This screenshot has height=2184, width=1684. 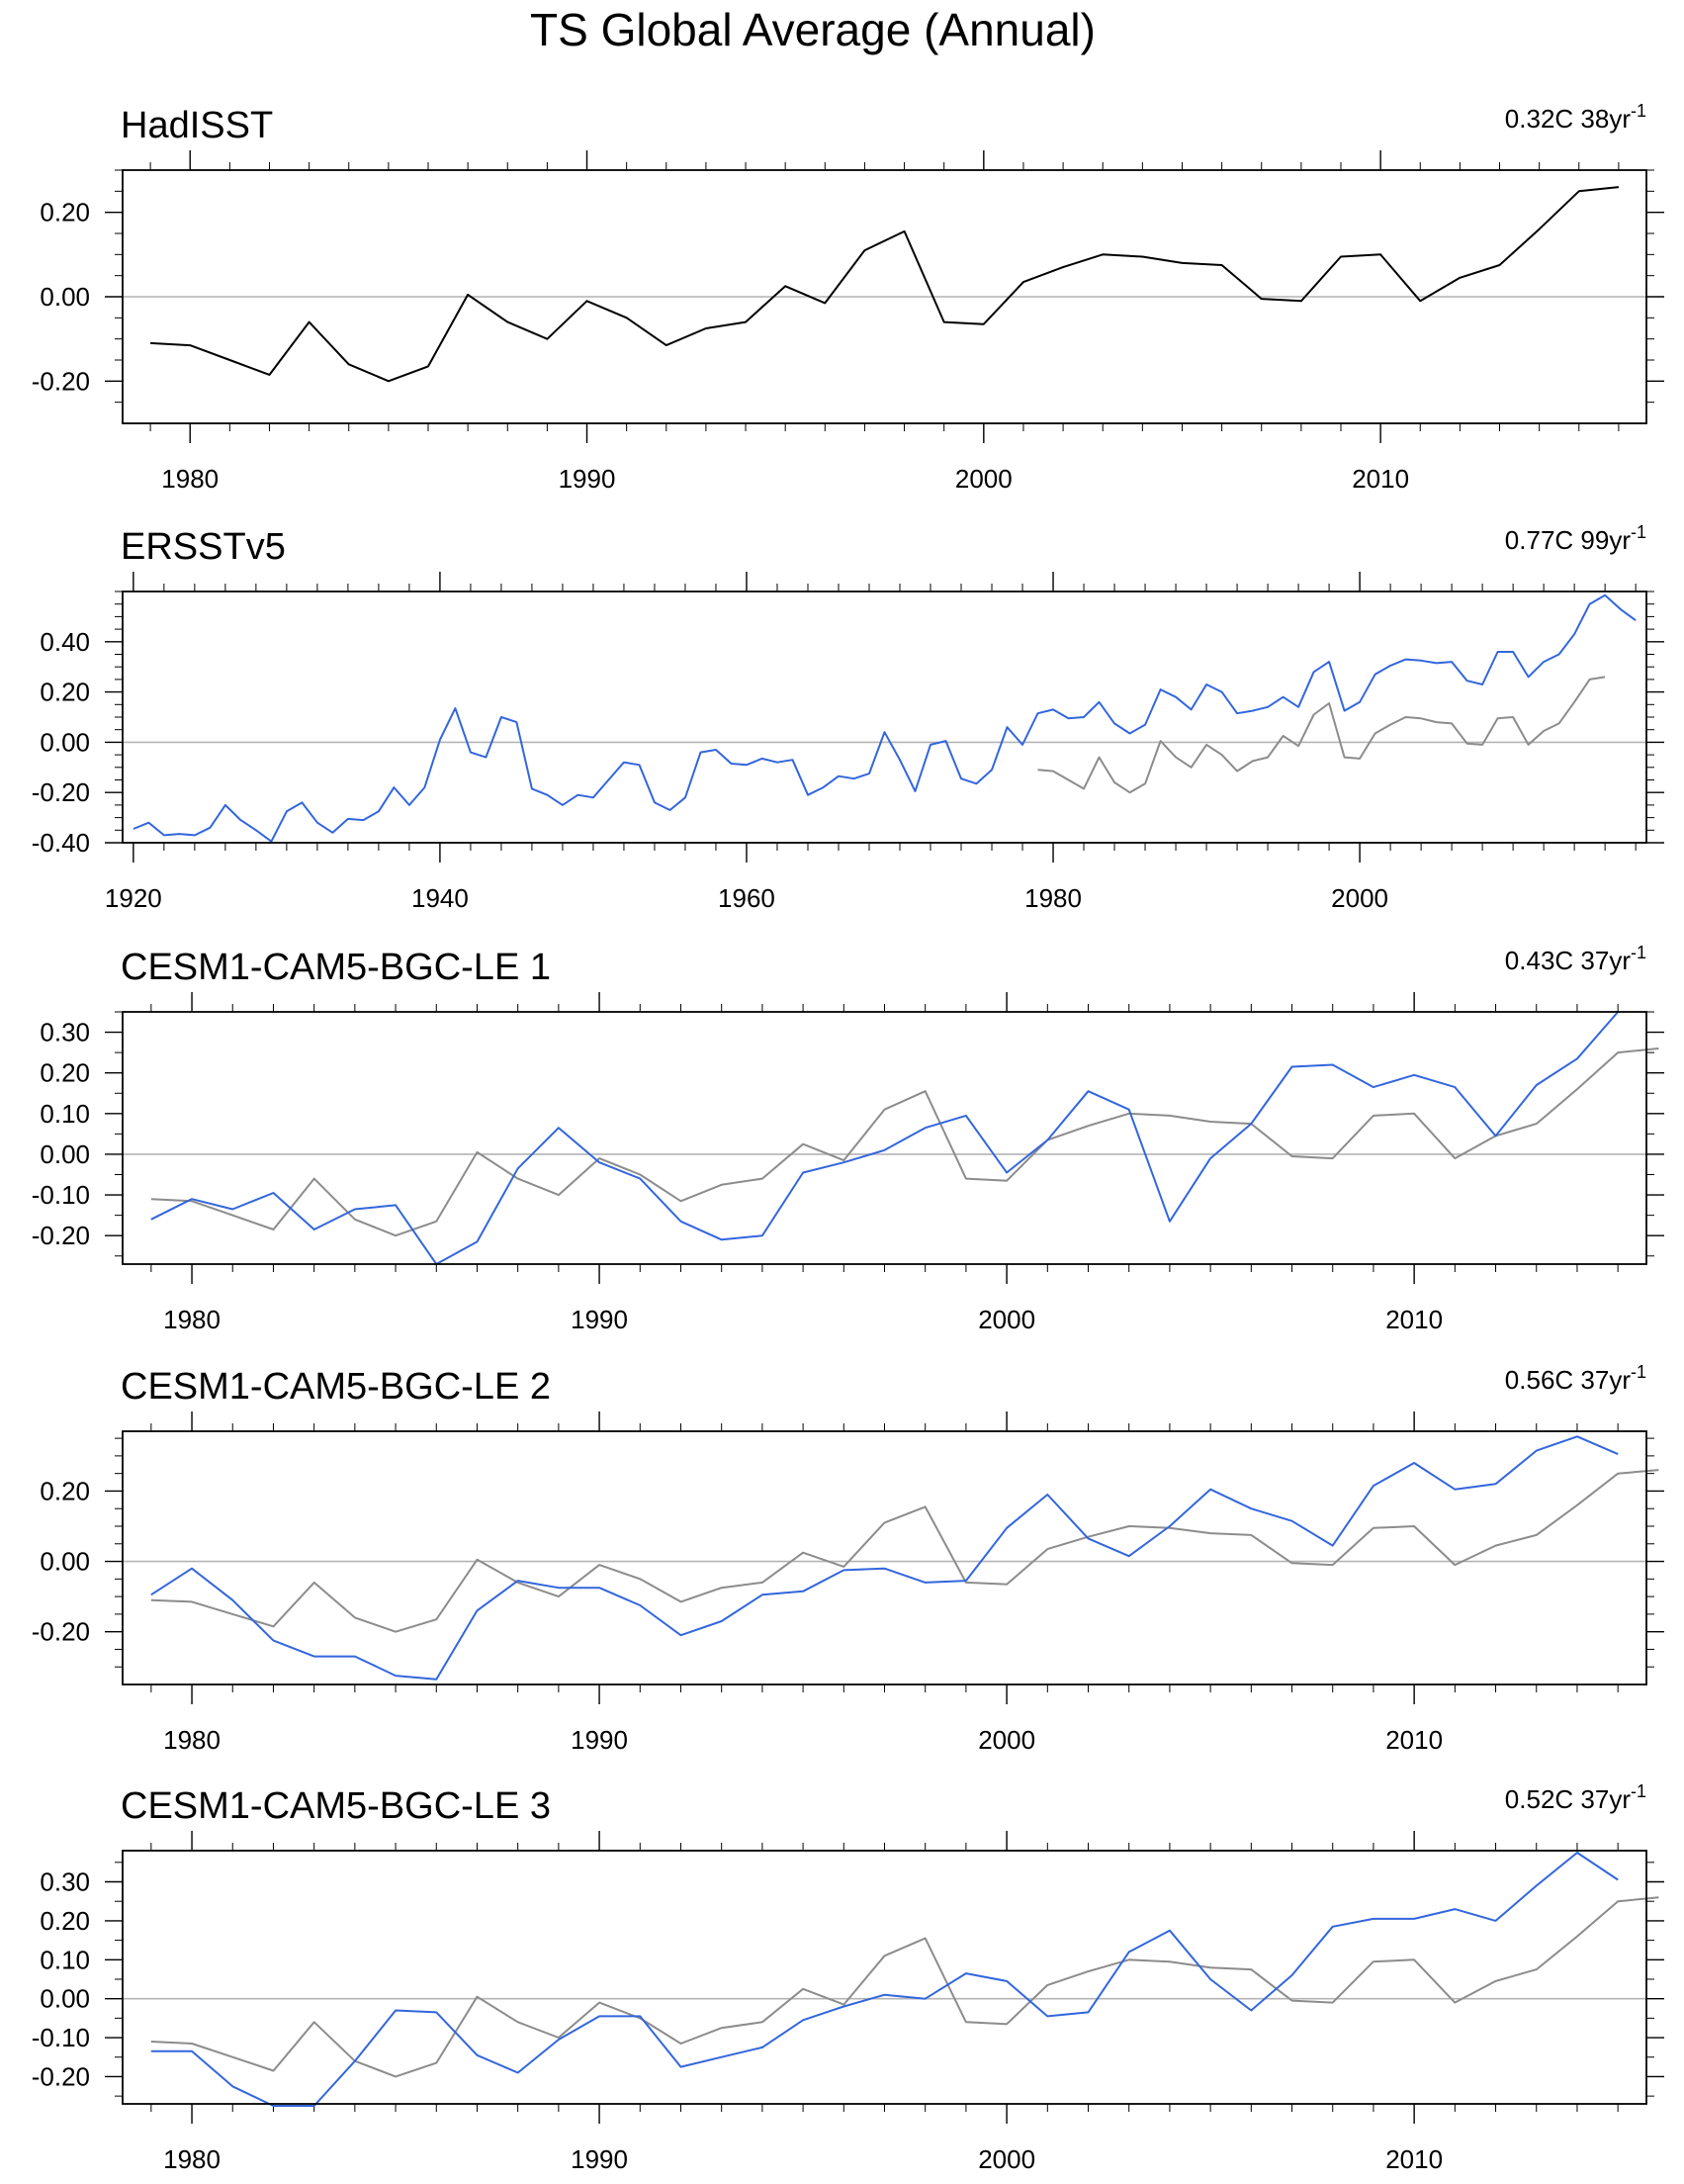 What do you see at coordinates (197, 125) in the screenshot?
I see `panel-title: HadISST` at bounding box center [197, 125].